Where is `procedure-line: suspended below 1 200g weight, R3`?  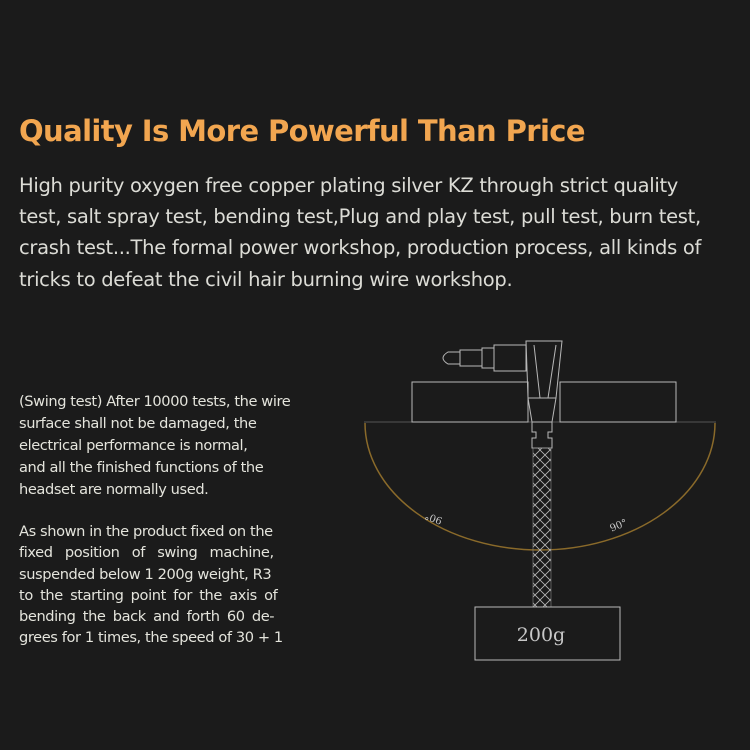 procedure-line: suspended below 1 200g weight, R3 is located at coordinates (145, 574).